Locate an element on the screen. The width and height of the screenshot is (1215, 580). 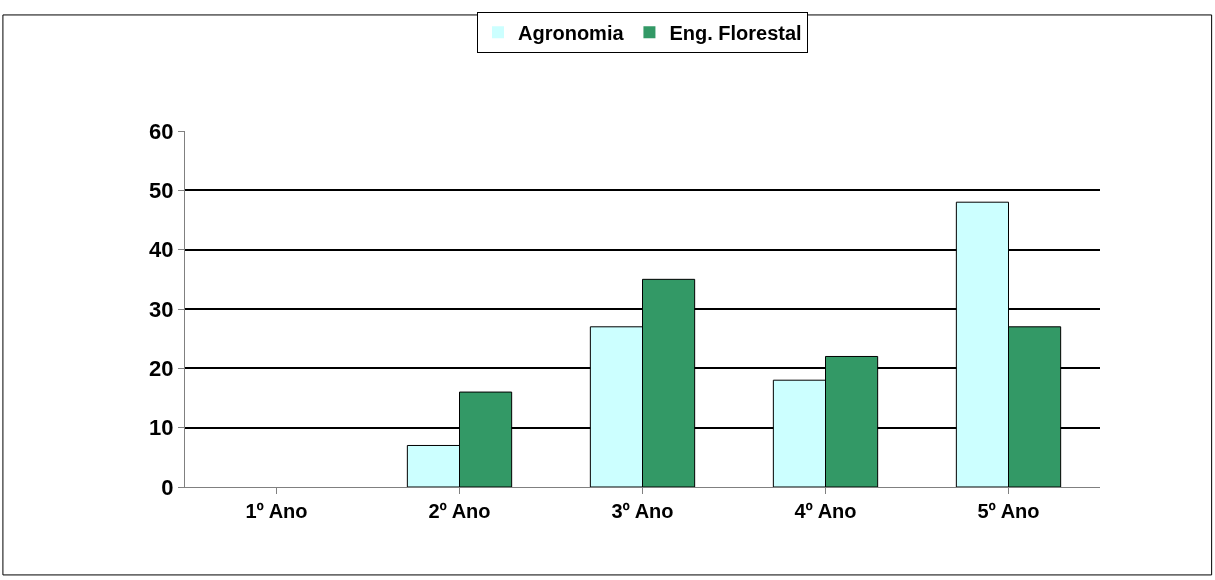
y-tick-label: 60 is located at coordinates (161, 131).